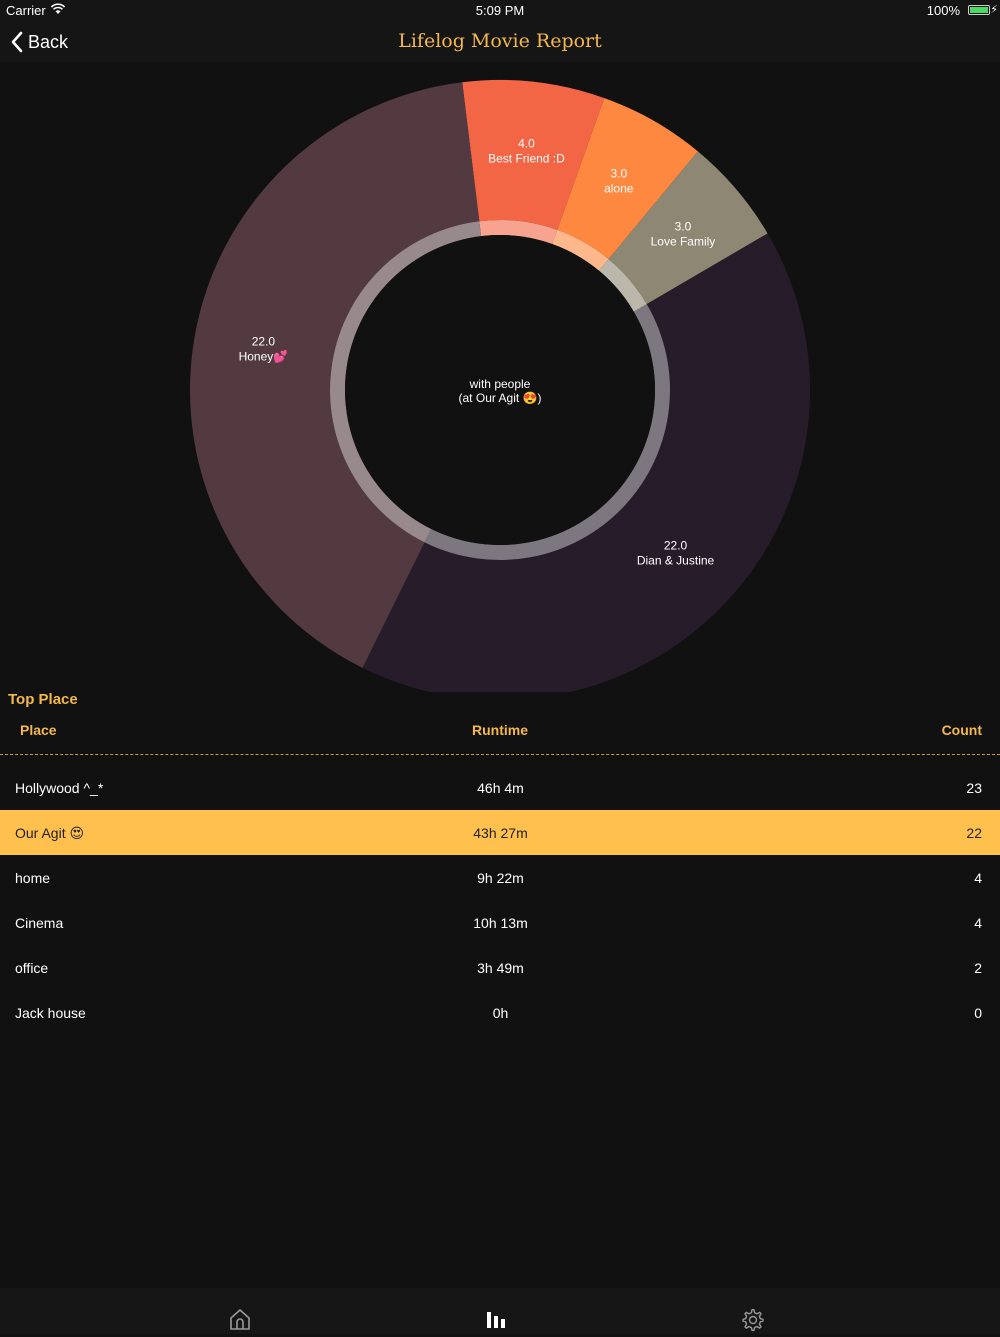  Describe the element at coordinates (526, 158) in the screenshot. I see `slice-name-label: Best Friend :D` at that location.